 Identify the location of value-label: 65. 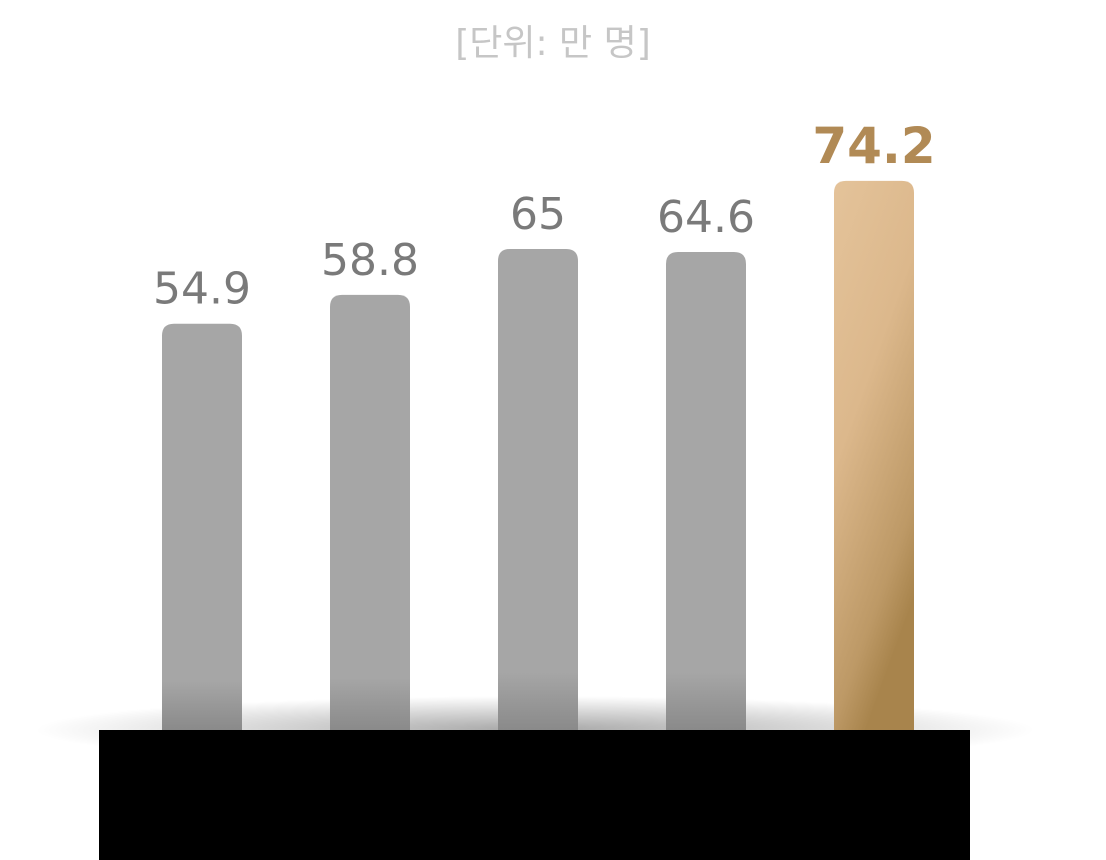
(538, 214).